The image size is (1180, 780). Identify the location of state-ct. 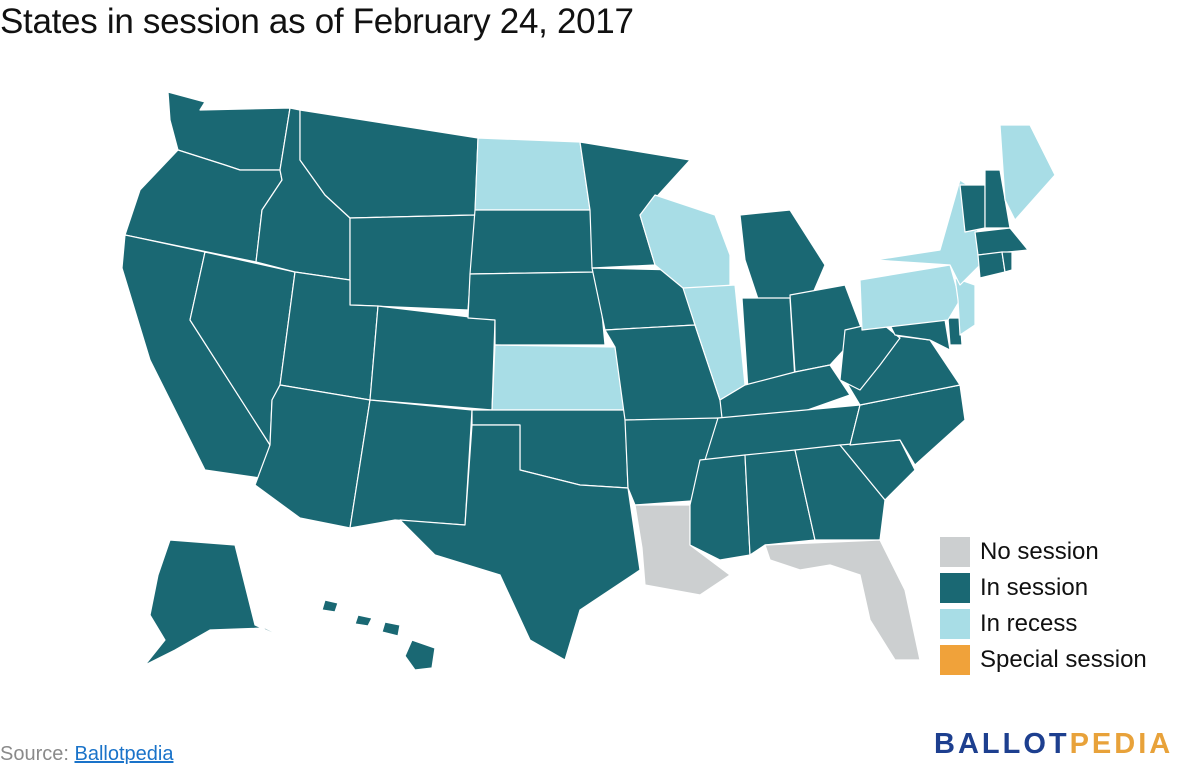
(991, 265).